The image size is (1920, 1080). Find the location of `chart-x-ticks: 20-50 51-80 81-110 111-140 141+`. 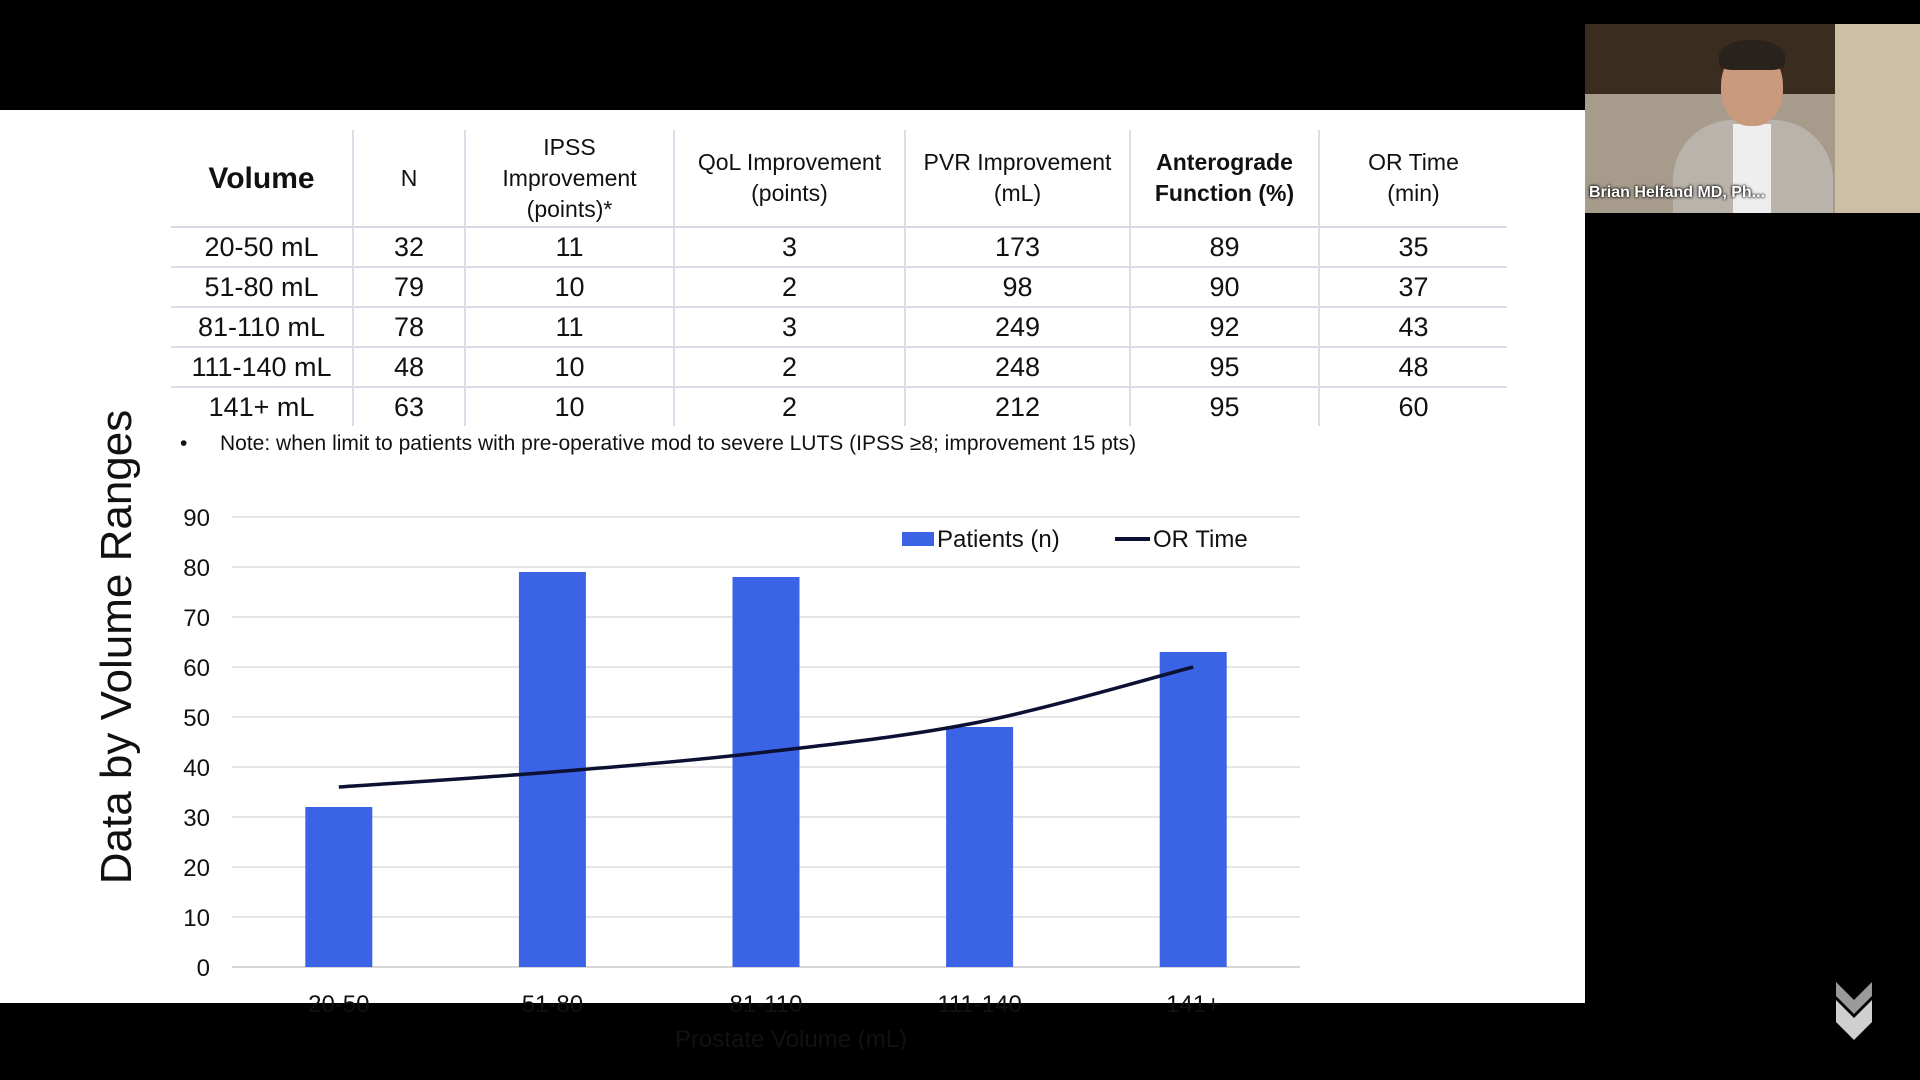

chart-x-ticks: 20-50 51-80 81-110 111-140 141+ is located at coordinates (764, 1004).